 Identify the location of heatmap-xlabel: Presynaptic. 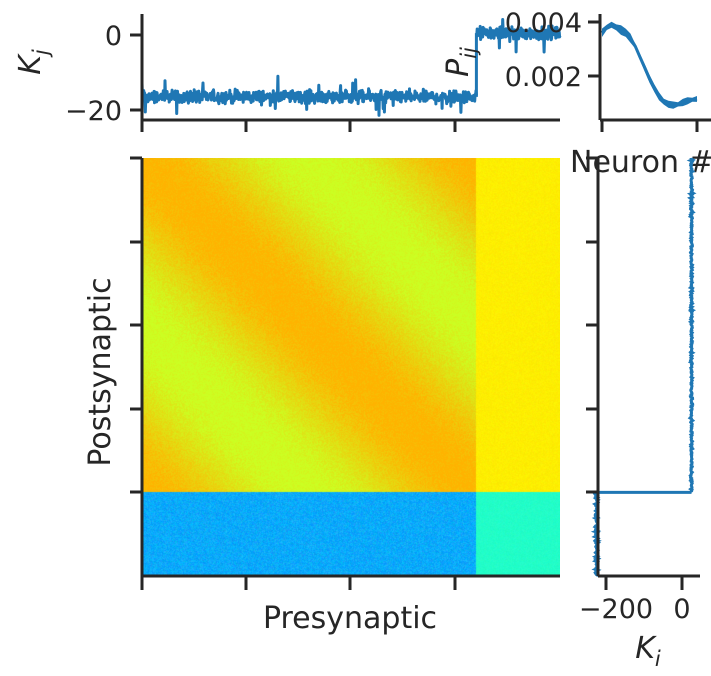
(350, 618).